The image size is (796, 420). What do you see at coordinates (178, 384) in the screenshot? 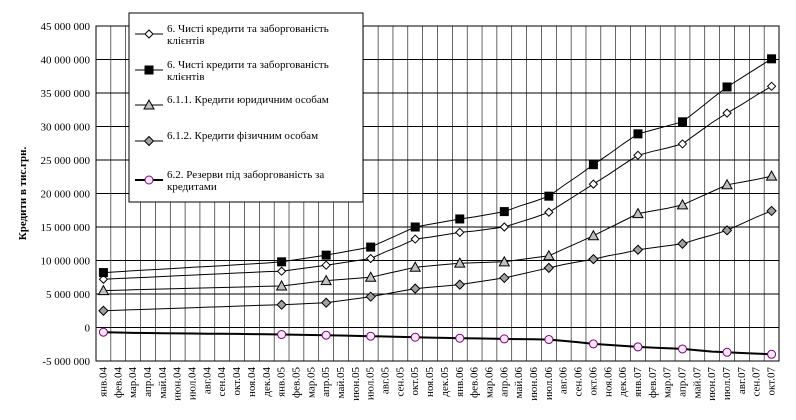
I see `x-tick-label: июн.04` at bounding box center [178, 384].